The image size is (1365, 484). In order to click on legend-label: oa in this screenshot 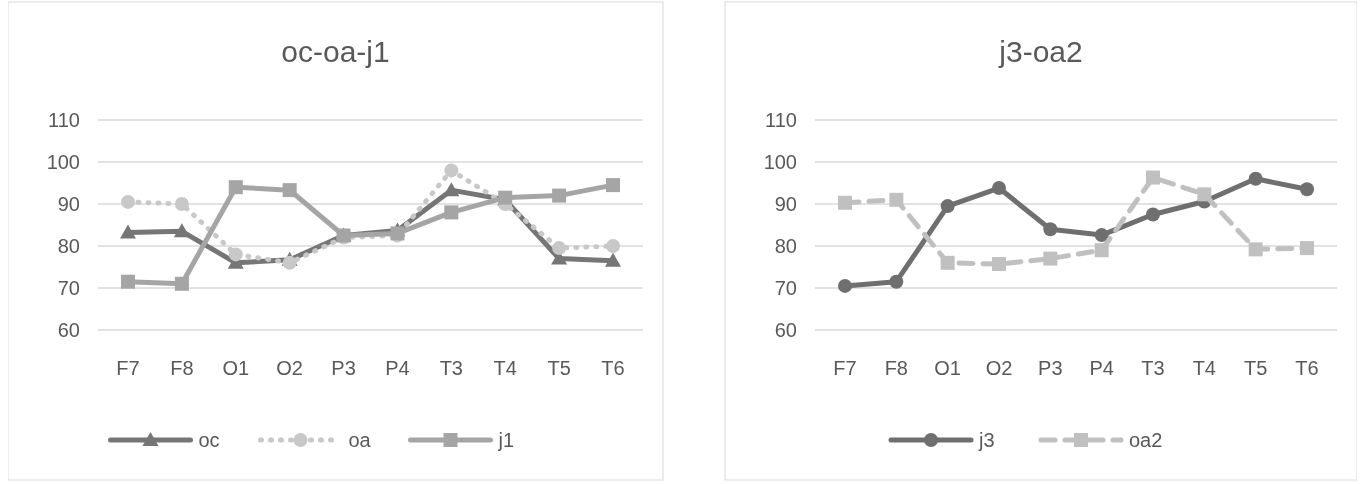, I will do `click(360, 440)`.